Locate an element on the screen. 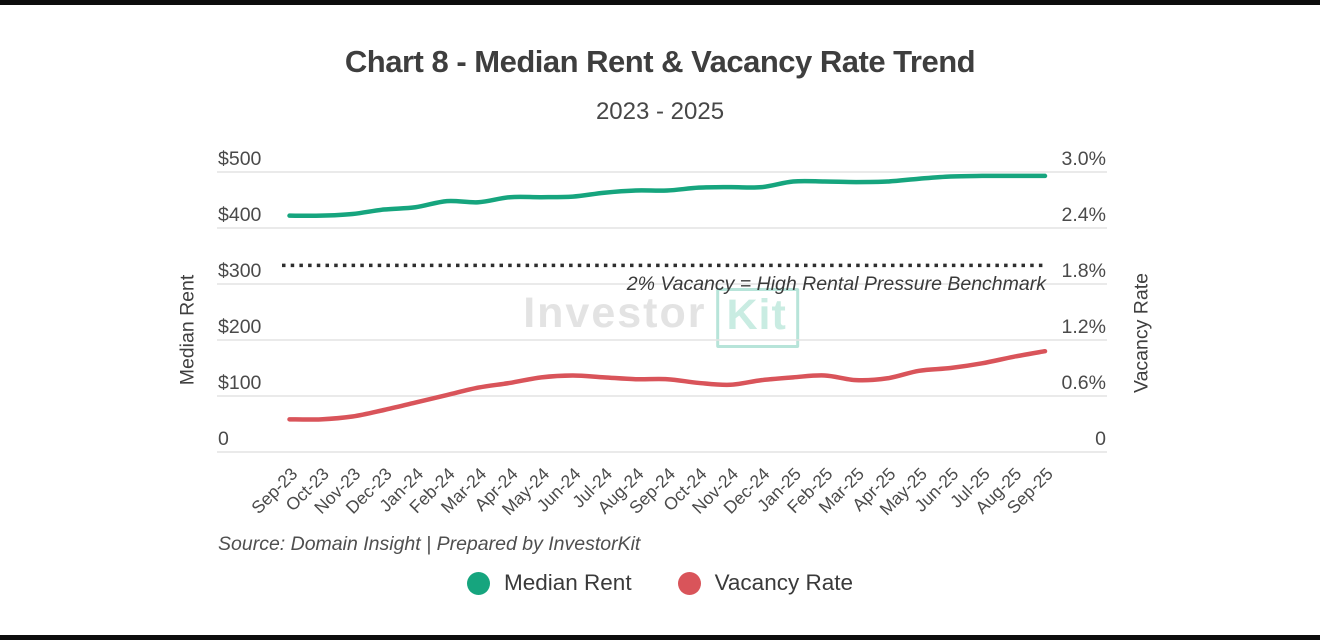  median-rent-line is located at coordinates (667, 196).